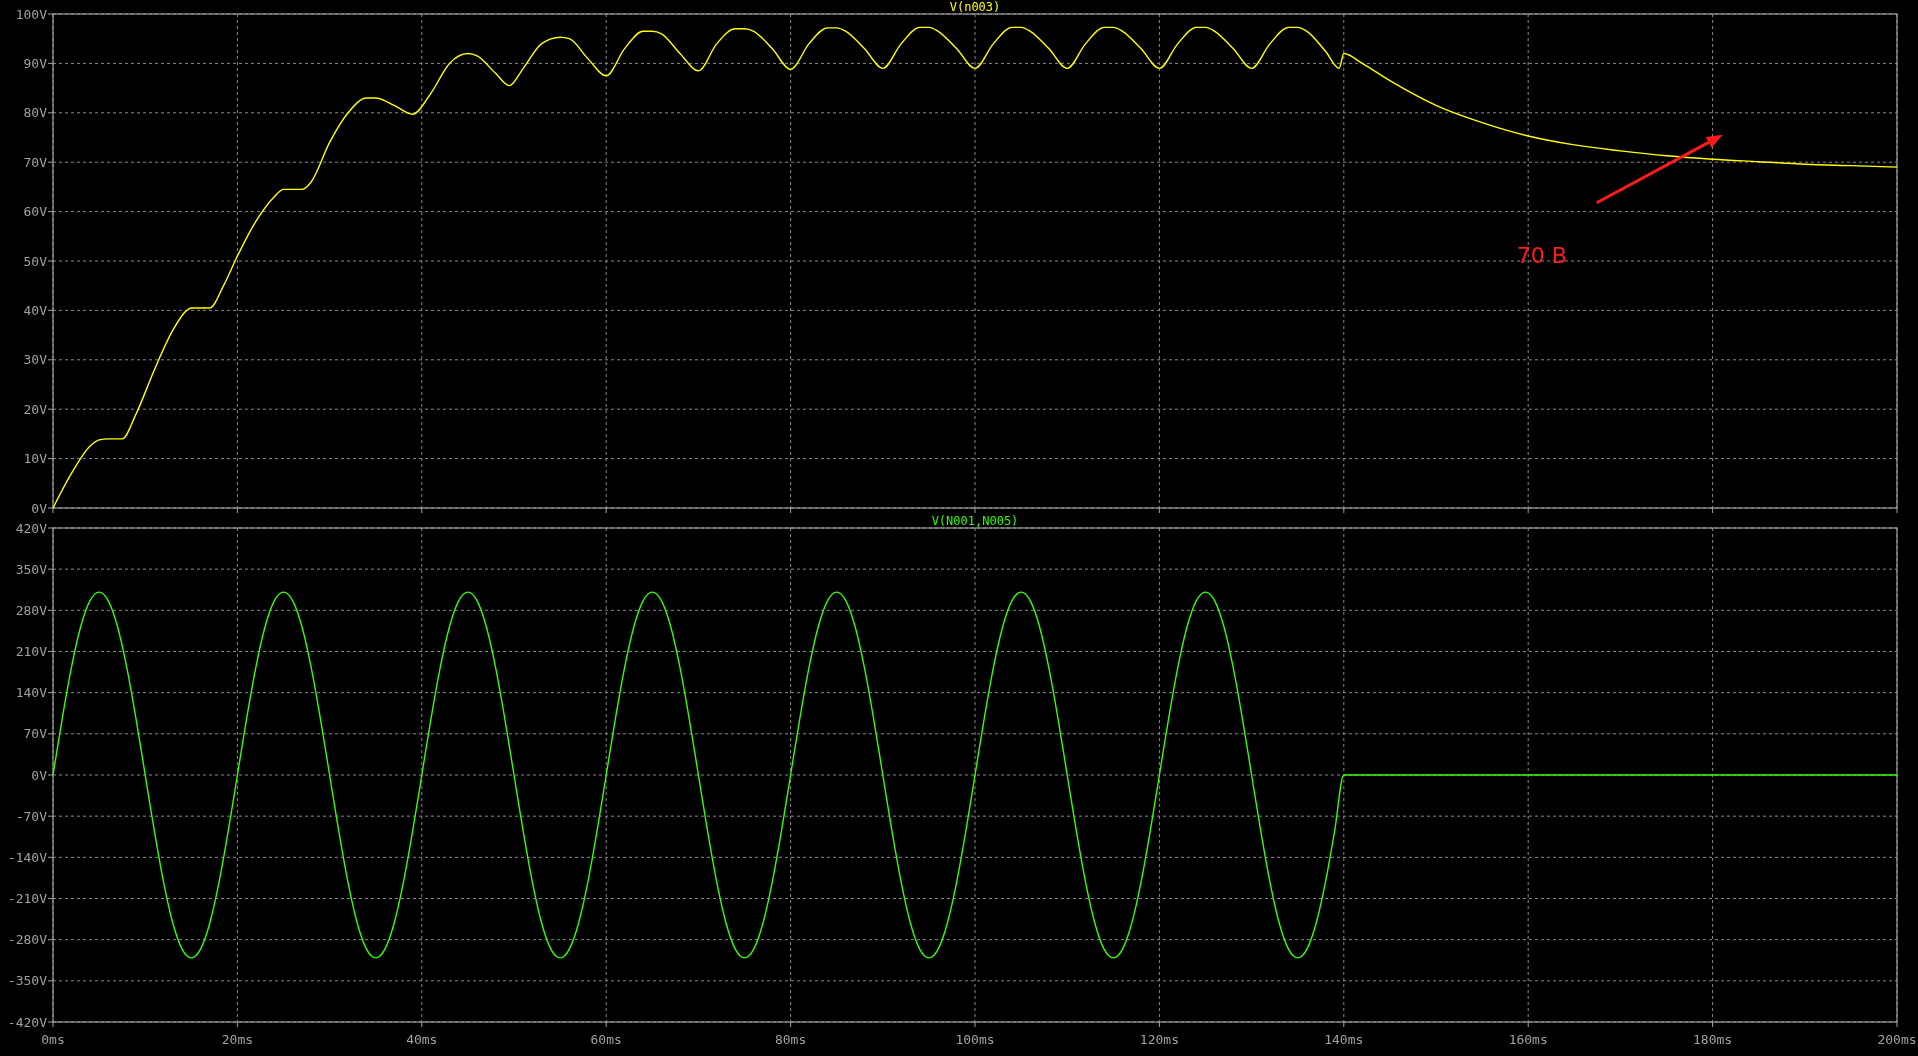  I want to click on y-tick-label: 350V, so click(31, 569).